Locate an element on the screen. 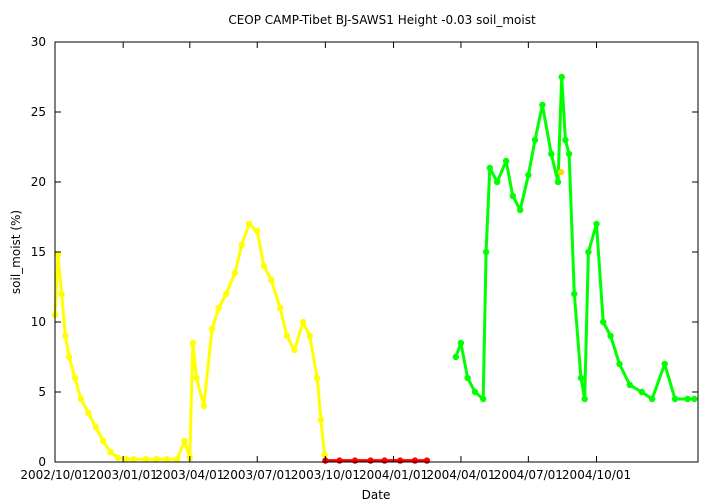  y-tick-label: 15 is located at coordinates (38, 252).